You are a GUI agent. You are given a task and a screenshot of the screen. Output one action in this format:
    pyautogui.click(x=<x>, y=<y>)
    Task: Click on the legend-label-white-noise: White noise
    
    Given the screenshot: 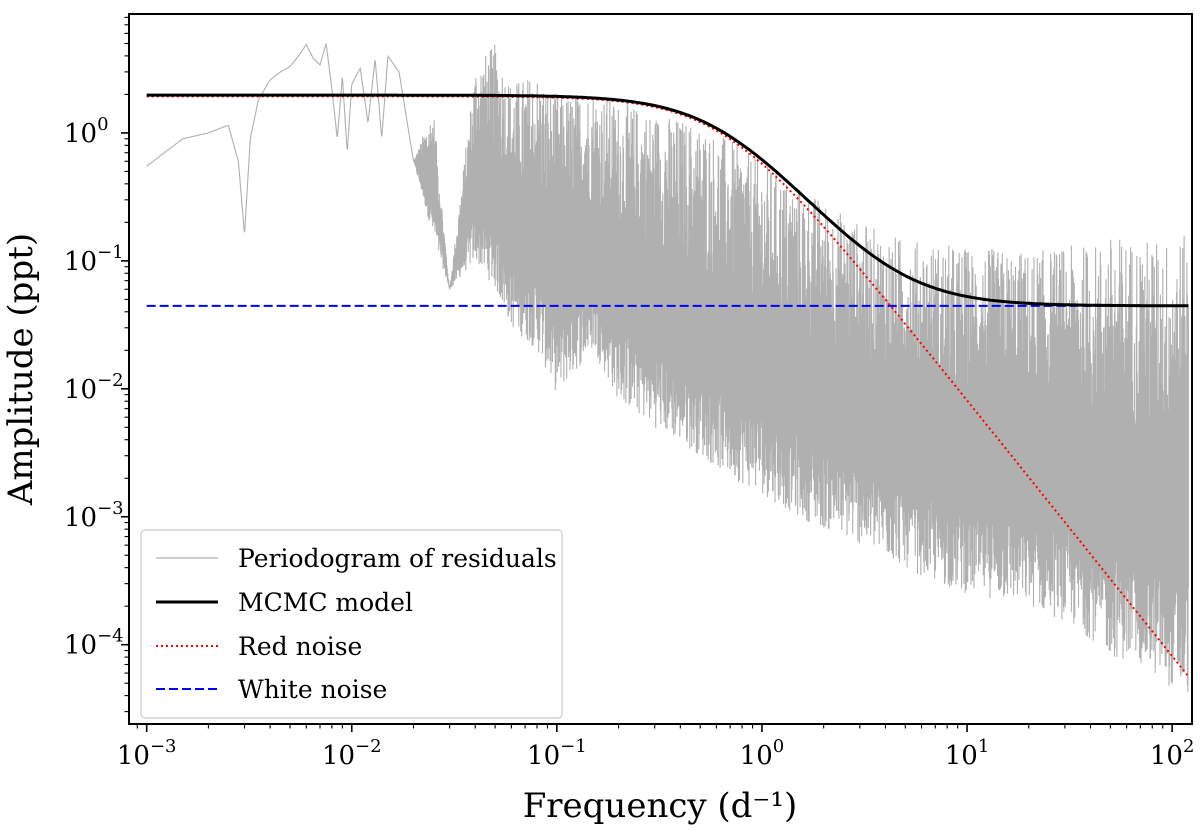 What is the action you would take?
    pyautogui.click(x=312, y=689)
    